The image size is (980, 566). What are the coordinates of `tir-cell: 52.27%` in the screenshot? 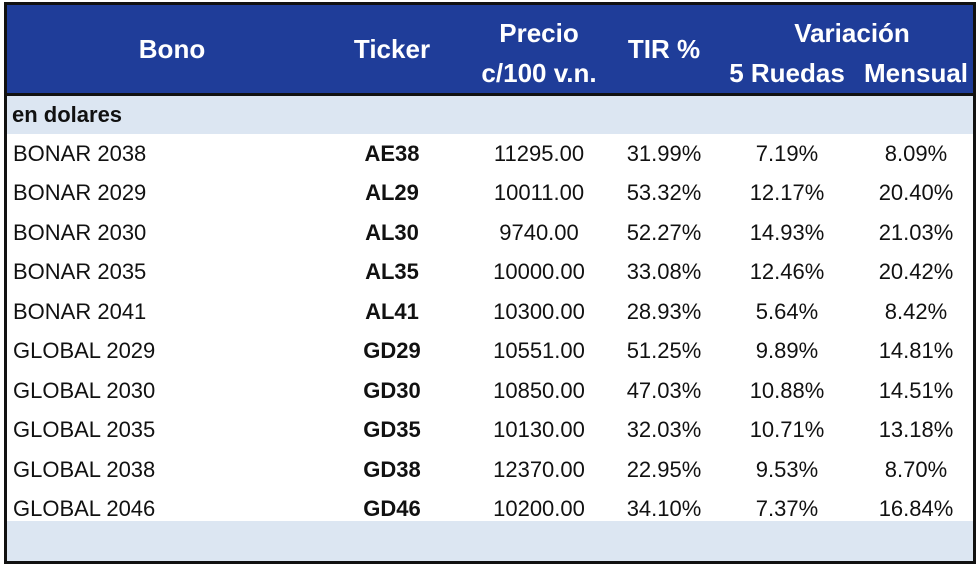 It's located at (664, 232).